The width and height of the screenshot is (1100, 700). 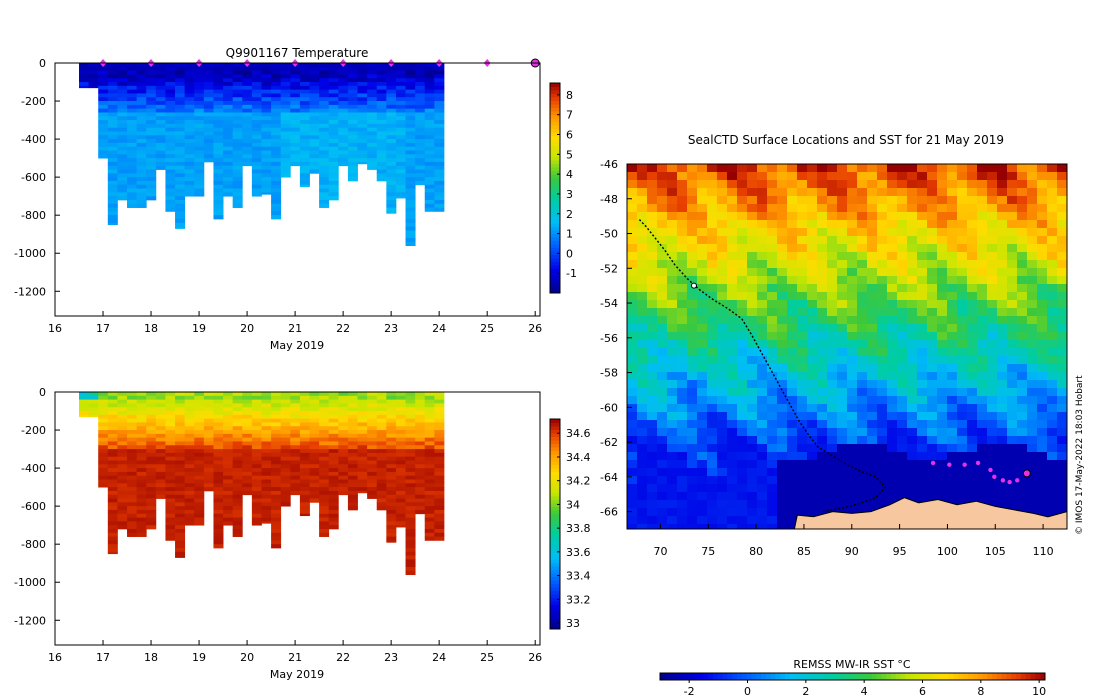 I want to click on colorbar-tick-label: 6, so click(x=569, y=135).